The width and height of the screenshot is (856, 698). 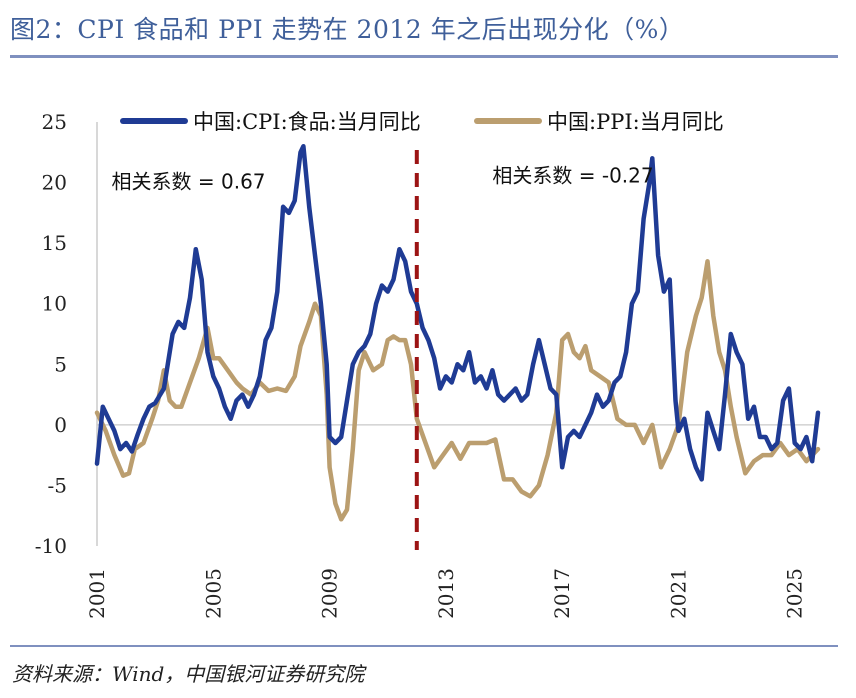 I want to click on x-tick-label: 2017, so click(x=562, y=593).